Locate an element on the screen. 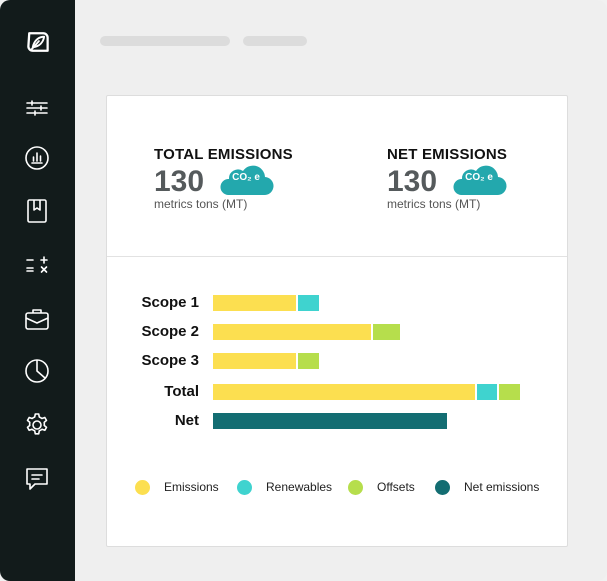 Image resolution: width=607 pixels, height=581 pixels. book-icon is located at coordinates (37, 211).